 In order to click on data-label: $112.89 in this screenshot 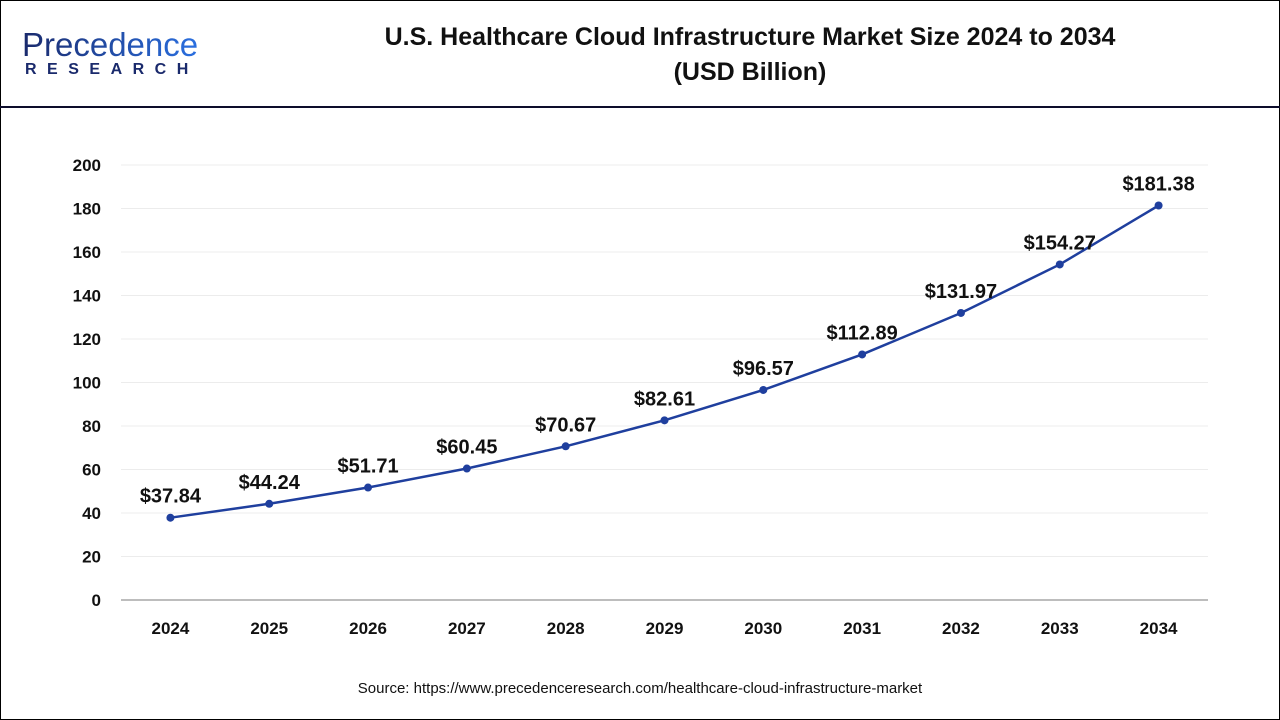, I will do `click(862, 333)`.